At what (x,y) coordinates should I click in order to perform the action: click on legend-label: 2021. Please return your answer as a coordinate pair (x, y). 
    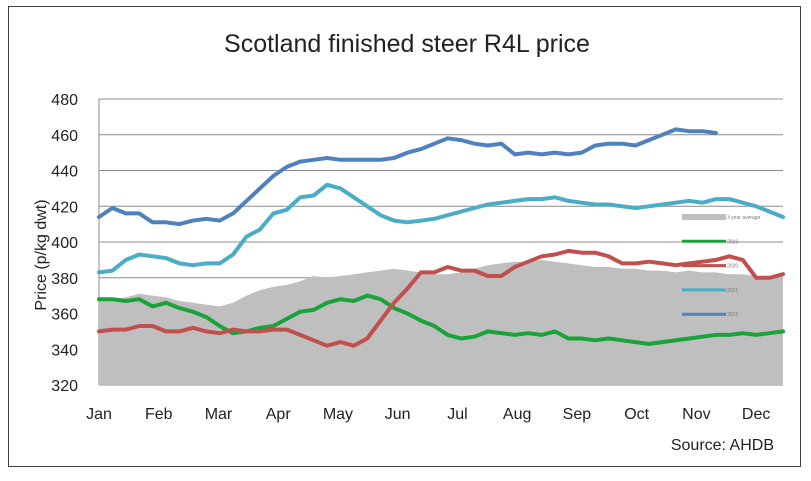
    Looking at the image, I should click on (732, 291).